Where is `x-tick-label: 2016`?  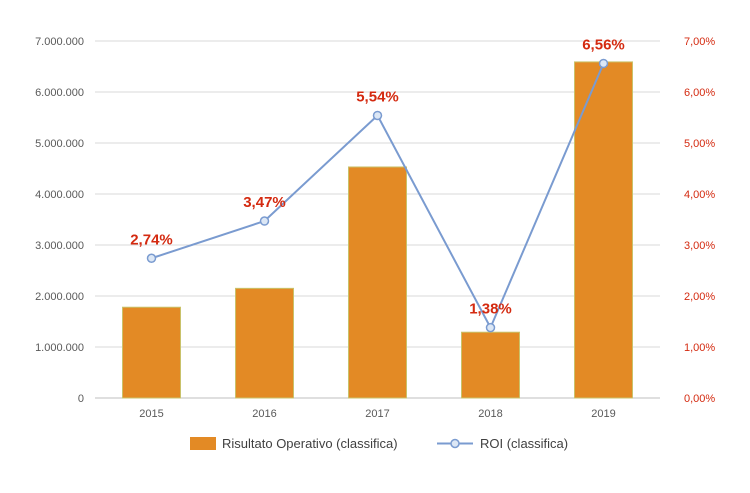 x-tick-label: 2016 is located at coordinates (264, 414).